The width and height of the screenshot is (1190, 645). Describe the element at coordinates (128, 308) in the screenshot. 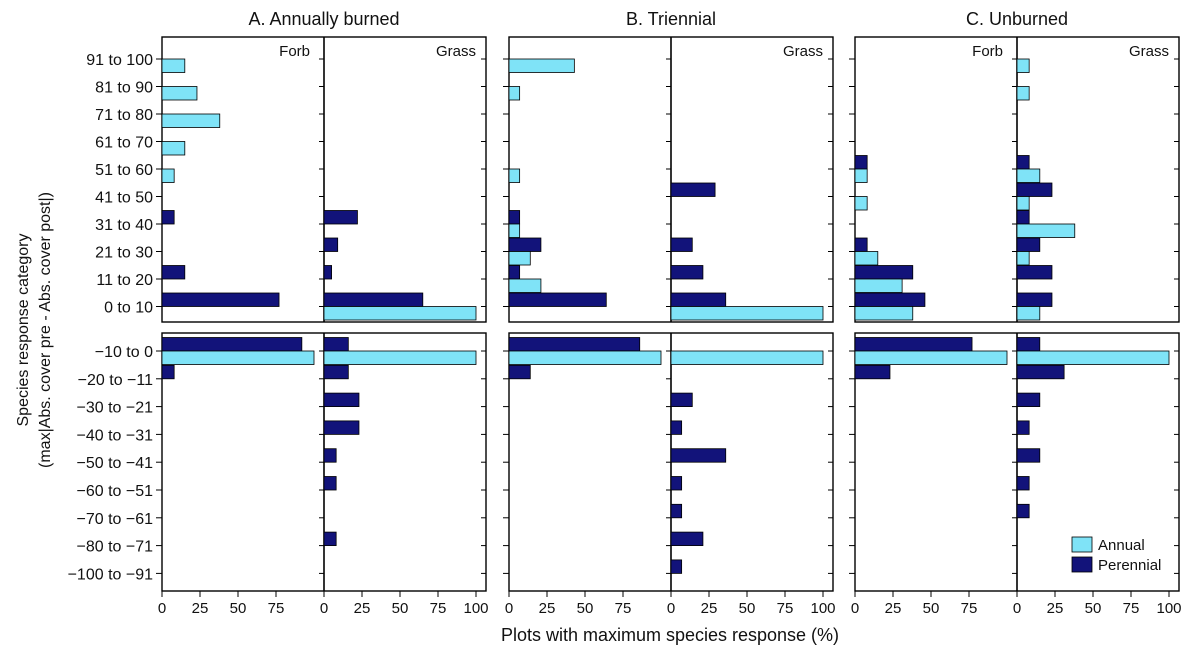

I see `category-label: 0 to 10` at that location.